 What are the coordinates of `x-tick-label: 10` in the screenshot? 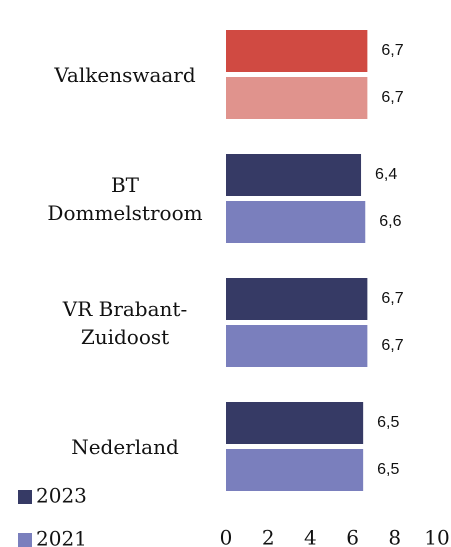 It's located at (436, 536).